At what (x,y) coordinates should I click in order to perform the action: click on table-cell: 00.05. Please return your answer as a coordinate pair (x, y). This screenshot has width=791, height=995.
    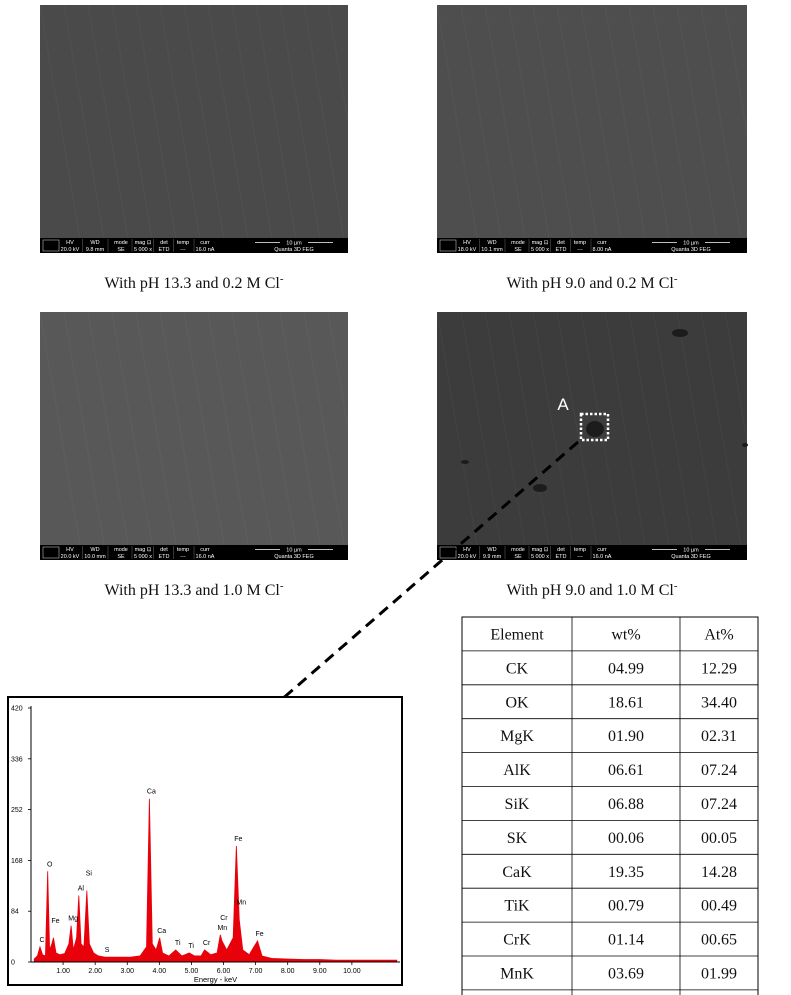
    Looking at the image, I should click on (719, 838).